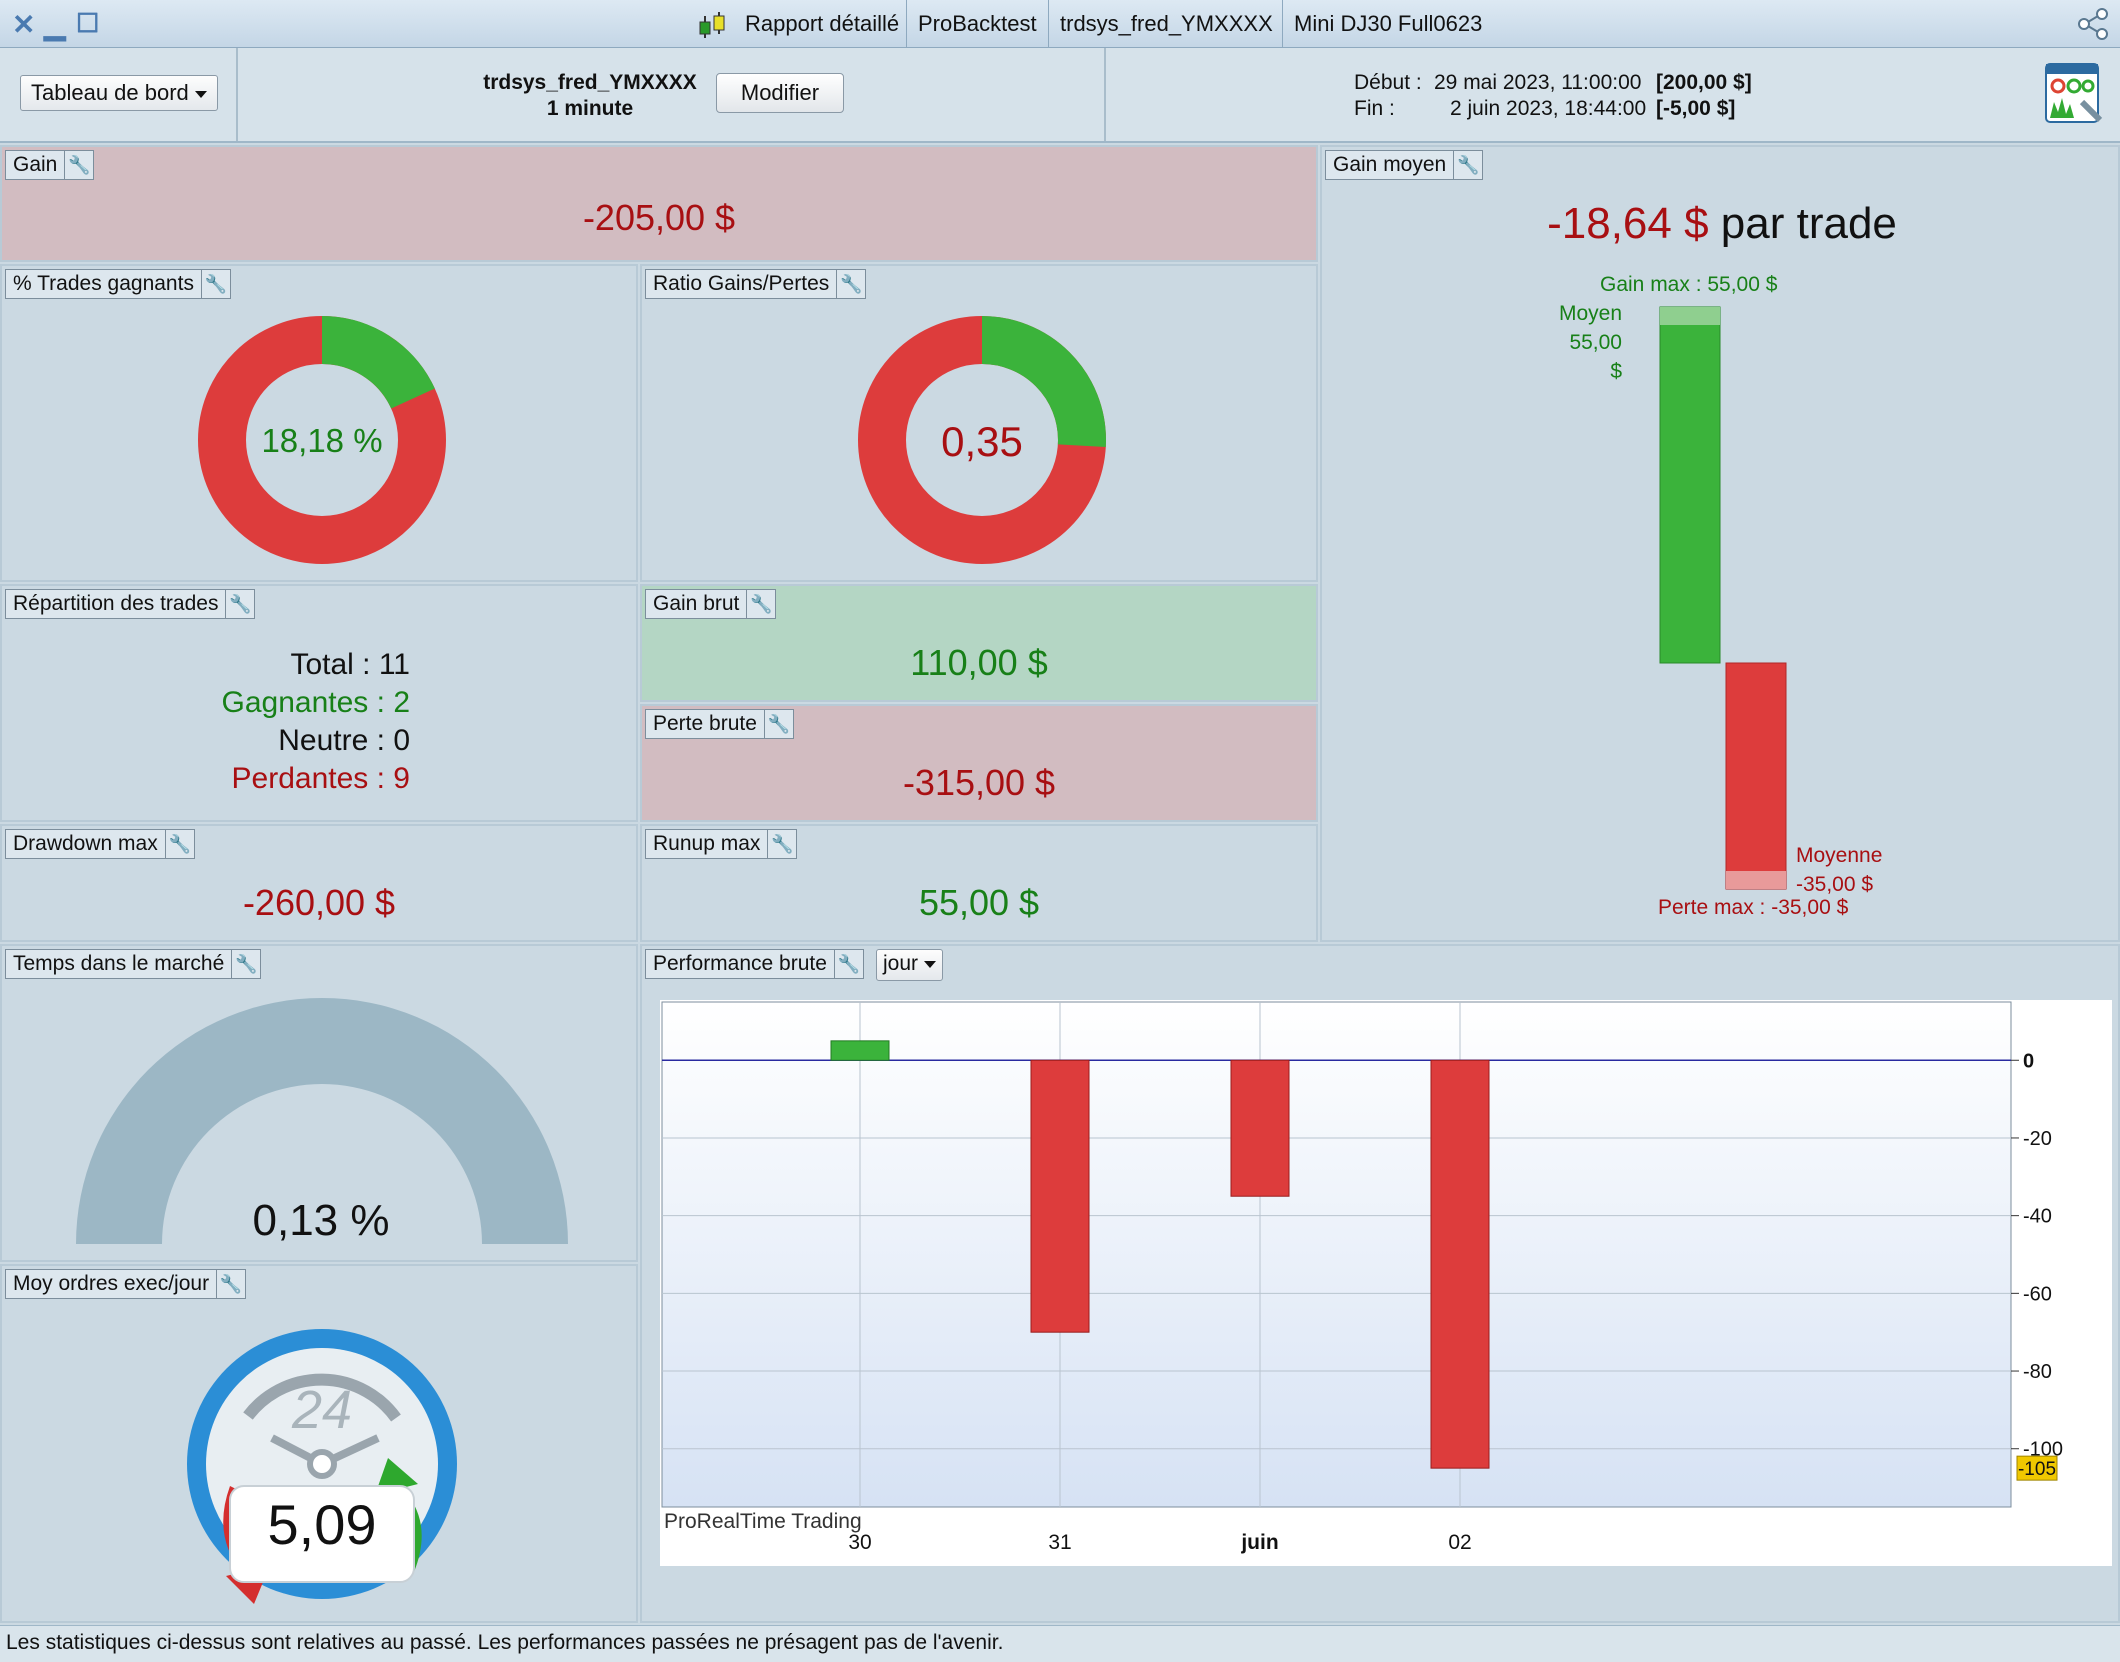  I want to click on tab-system-name: trdsys_fred_YMXXXX, so click(1166, 24).